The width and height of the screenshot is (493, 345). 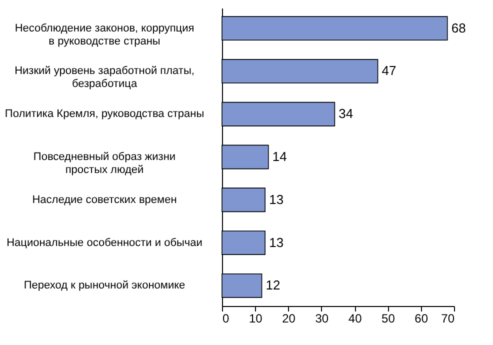 I want to click on x-tick-label: 50, so click(x=389, y=319).